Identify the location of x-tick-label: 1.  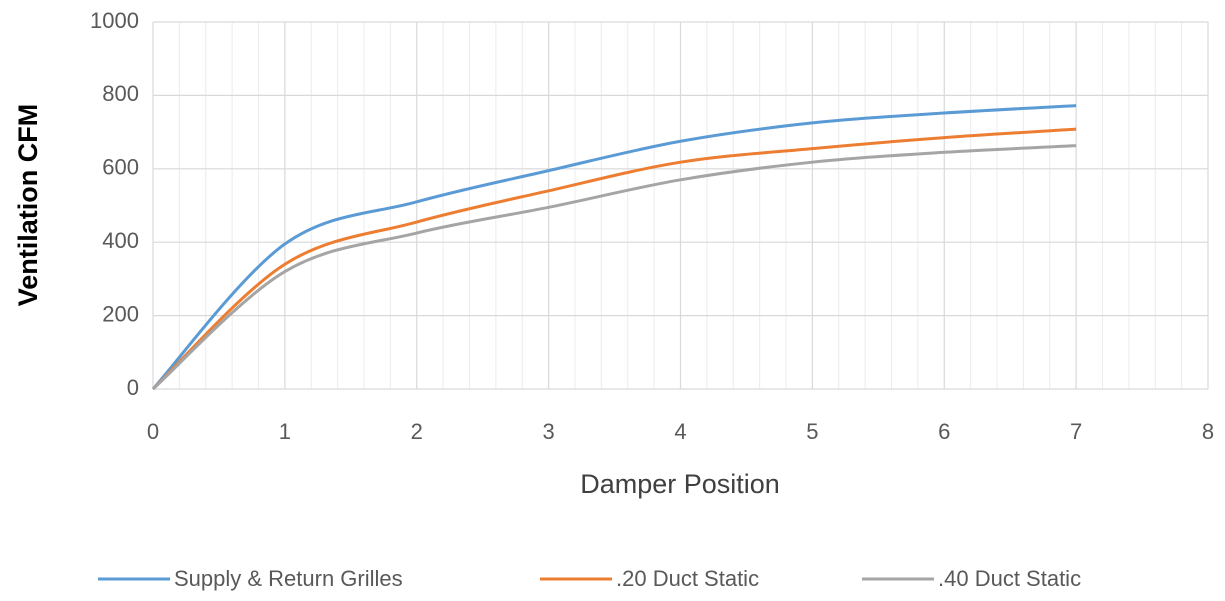
(285, 431).